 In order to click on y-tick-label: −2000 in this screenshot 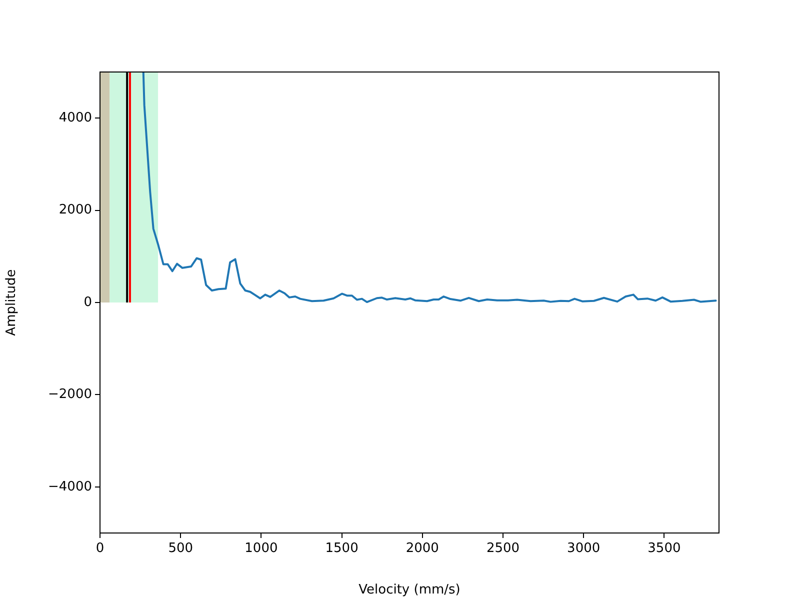, I will do `click(70, 394)`.